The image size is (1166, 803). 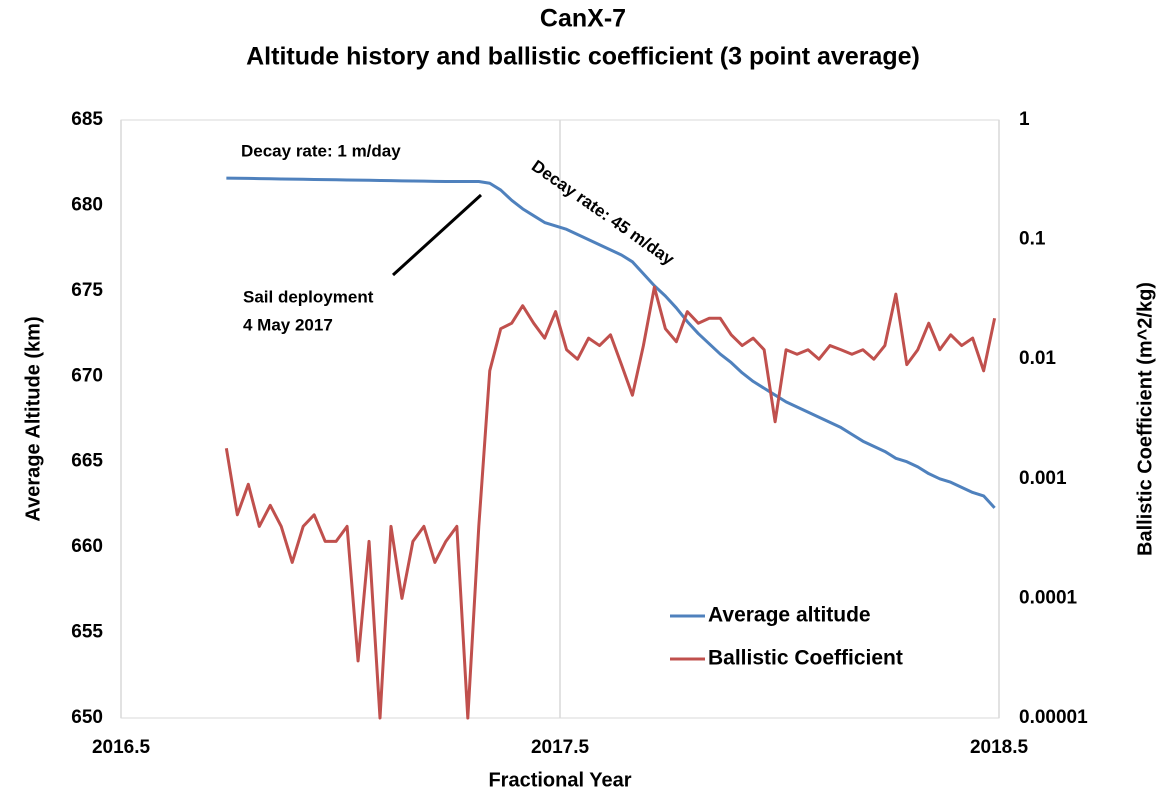 I want to click on y-tick-label: 670, so click(x=87, y=375).